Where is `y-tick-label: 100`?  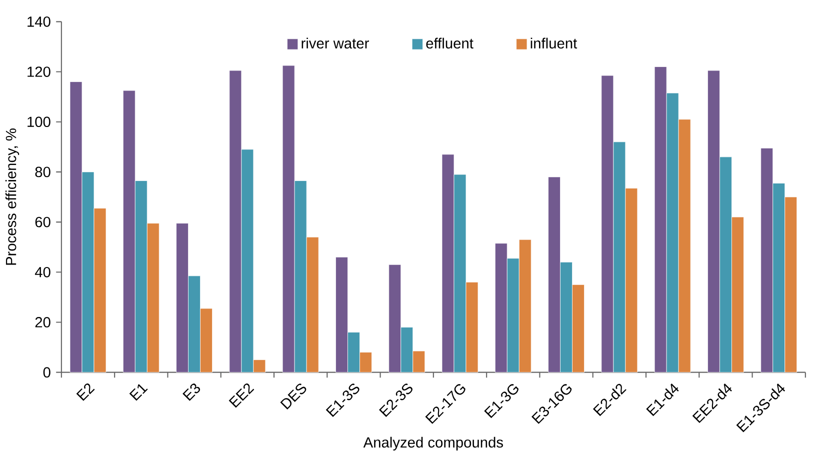
y-tick-label: 100 is located at coordinates (39, 122).